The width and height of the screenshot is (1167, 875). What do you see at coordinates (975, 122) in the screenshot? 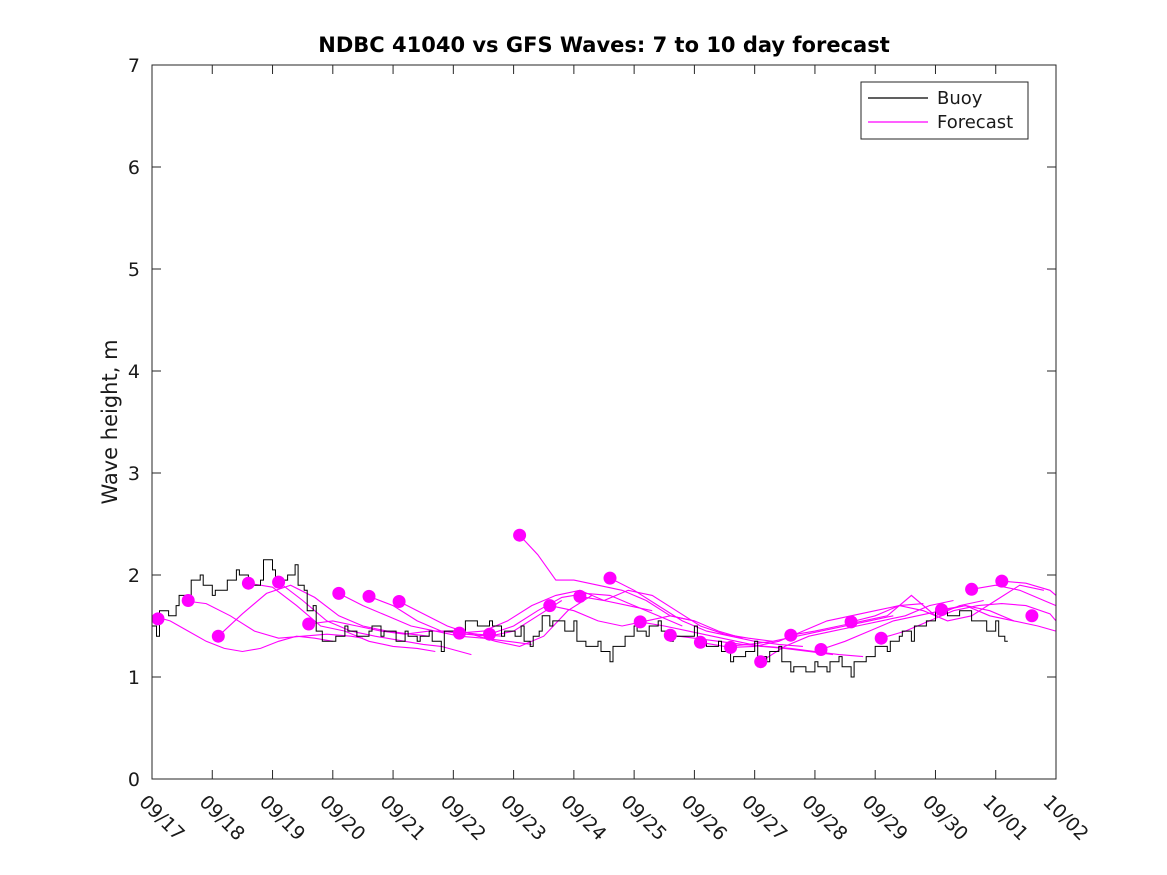
I see `legend-forecast-label: Forecast` at bounding box center [975, 122].